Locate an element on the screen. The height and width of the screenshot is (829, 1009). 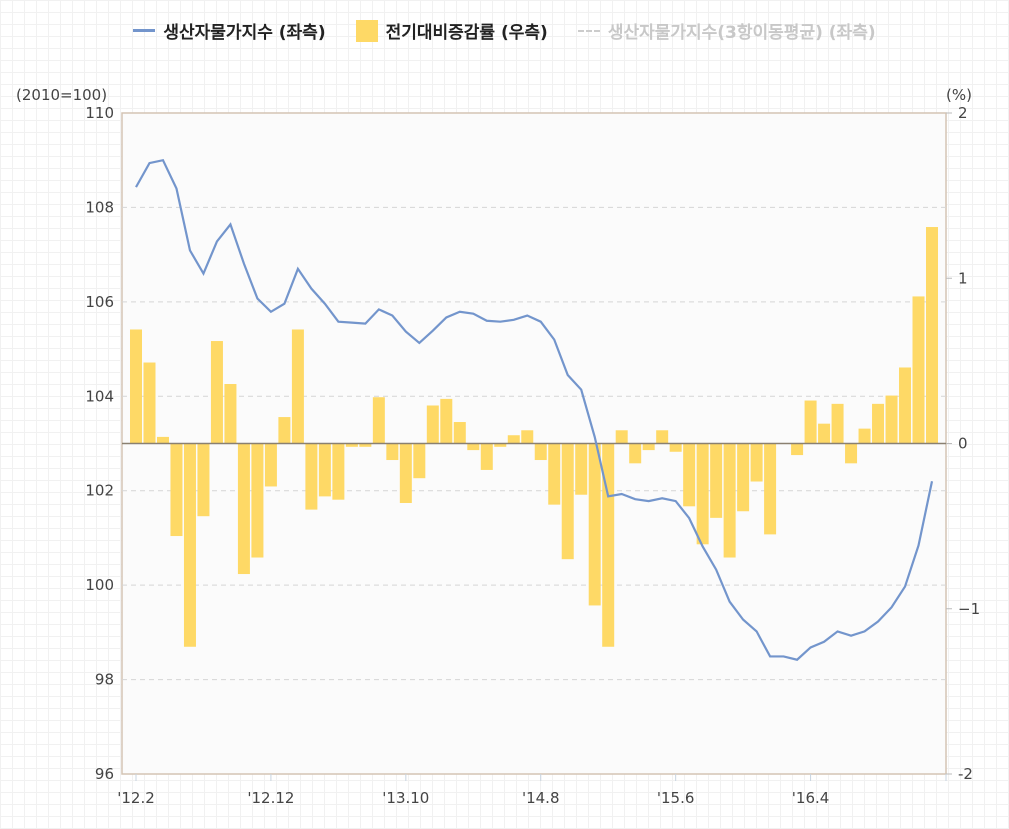
right-tick-label: −1 is located at coordinates (969, 609).